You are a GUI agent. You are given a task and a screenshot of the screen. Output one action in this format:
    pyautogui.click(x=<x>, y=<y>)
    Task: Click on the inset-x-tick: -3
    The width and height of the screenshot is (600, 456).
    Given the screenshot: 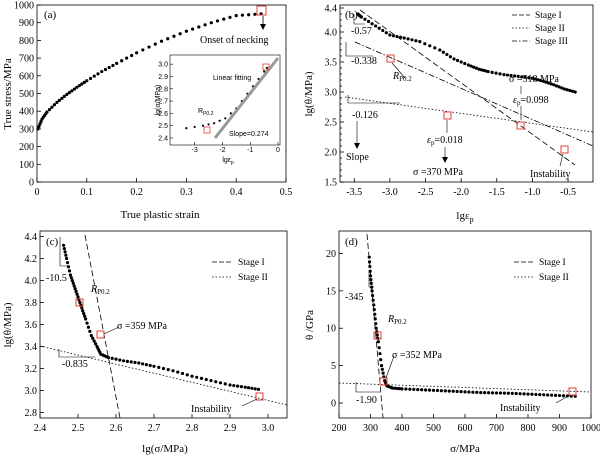 What is the action you would take?
    pyautogui.click(x=195, y=150)
    